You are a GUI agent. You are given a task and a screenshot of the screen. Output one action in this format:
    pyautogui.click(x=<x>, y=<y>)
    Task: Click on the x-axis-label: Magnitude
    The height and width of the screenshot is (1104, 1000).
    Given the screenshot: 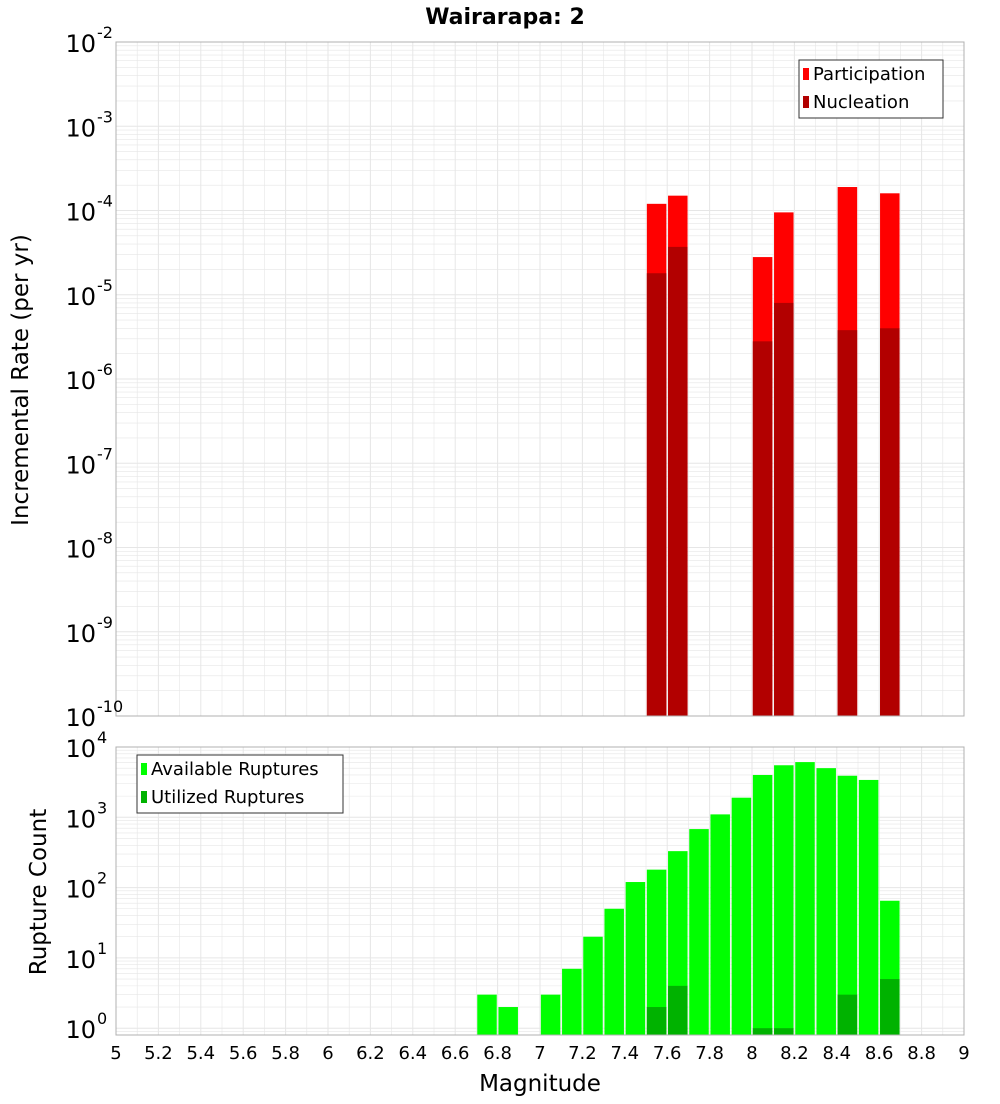 What is the action you would take?
    pyautogui.click(x=540, y=1084)
    